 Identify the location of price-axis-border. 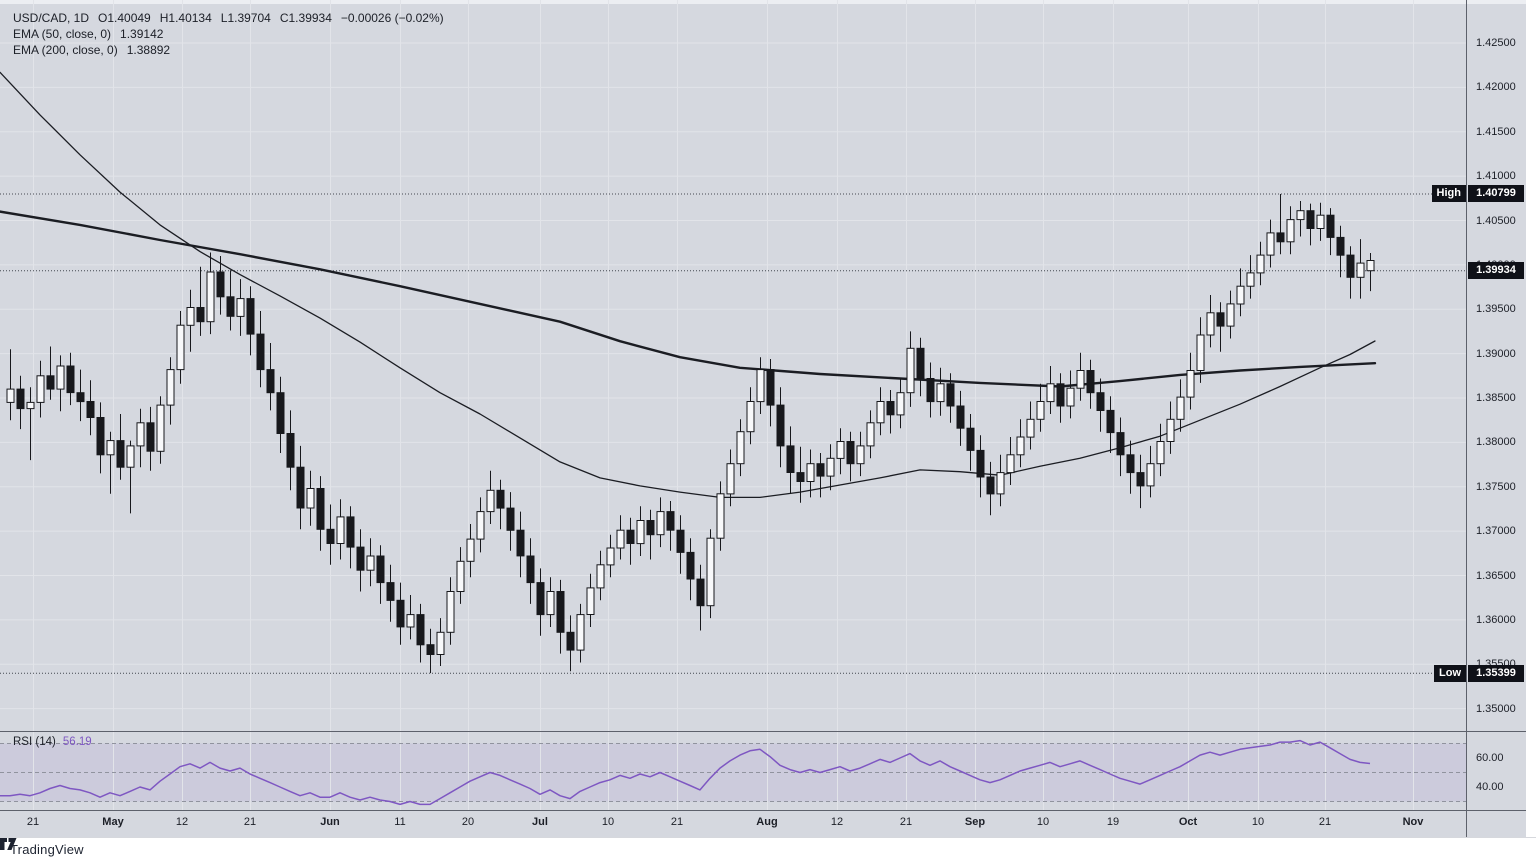
(1466, 418).